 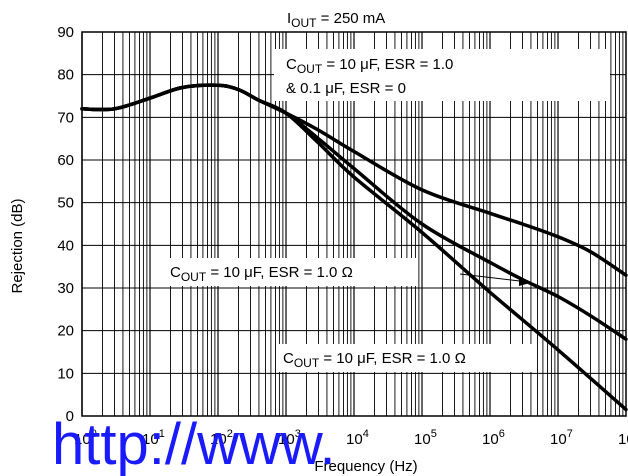 I want to click on x-tick-labels: 10⁰ 10¹ 10² 10³ 10⁴ 10⁵ 10⁶ 10⁷ 108, so click(x=351, y=438).